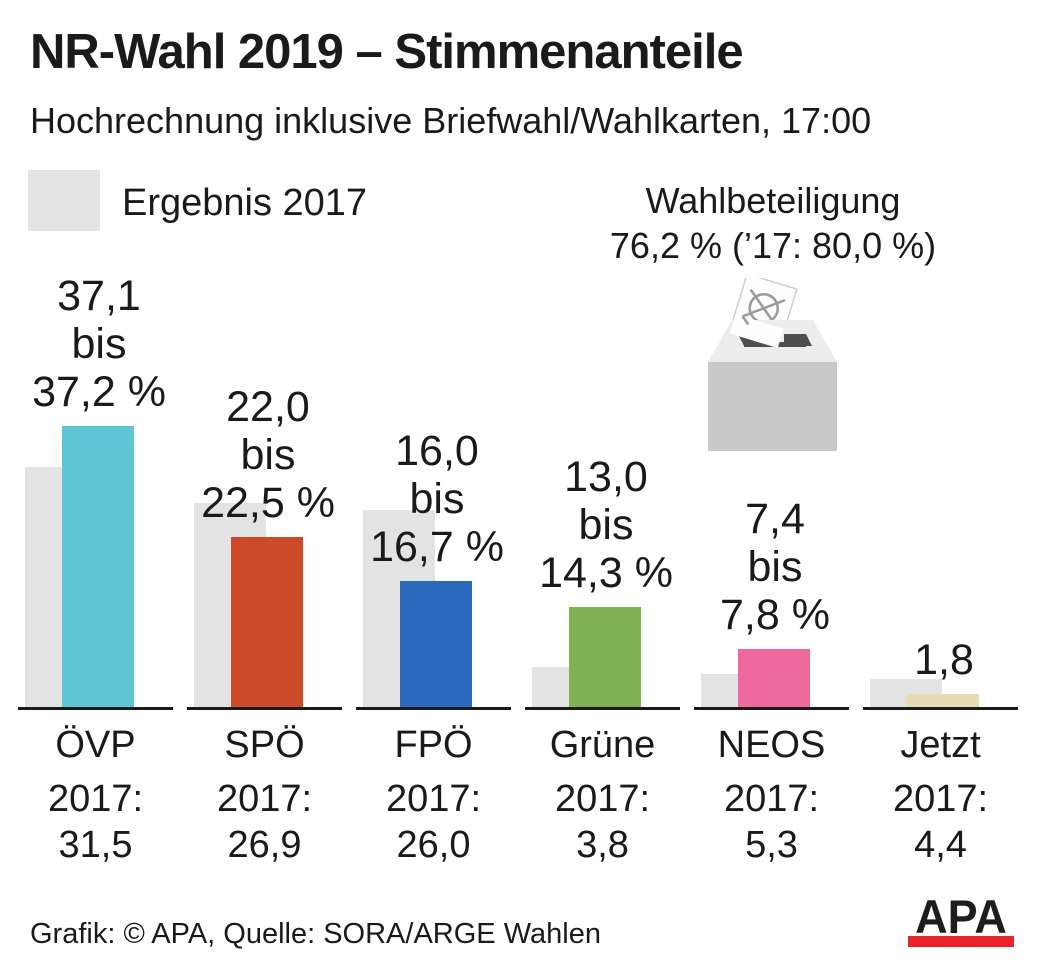  What do you see at coordinates (264, 745) in the screenshot?
I see `party-label: SPÖ` at bounding box center [264, 745].